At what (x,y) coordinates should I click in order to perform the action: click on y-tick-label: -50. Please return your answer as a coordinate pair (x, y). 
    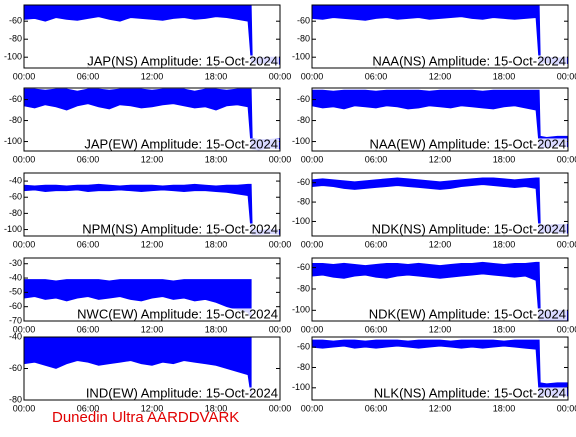
    Looking at the image, I should click on (15, 292).